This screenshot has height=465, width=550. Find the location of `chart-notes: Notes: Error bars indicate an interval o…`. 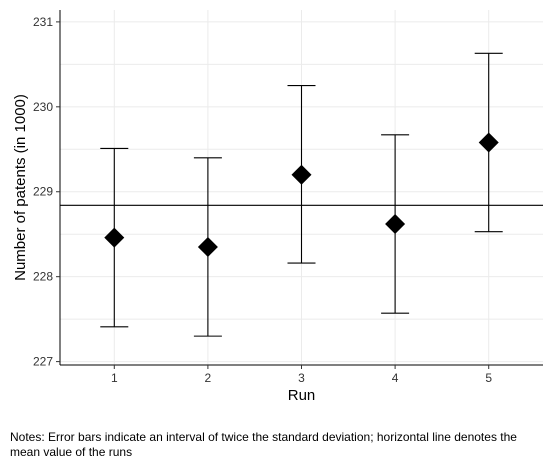

chart-notes: Notes: Error bars indicate an interval o… is located at coordinates (263, 444).